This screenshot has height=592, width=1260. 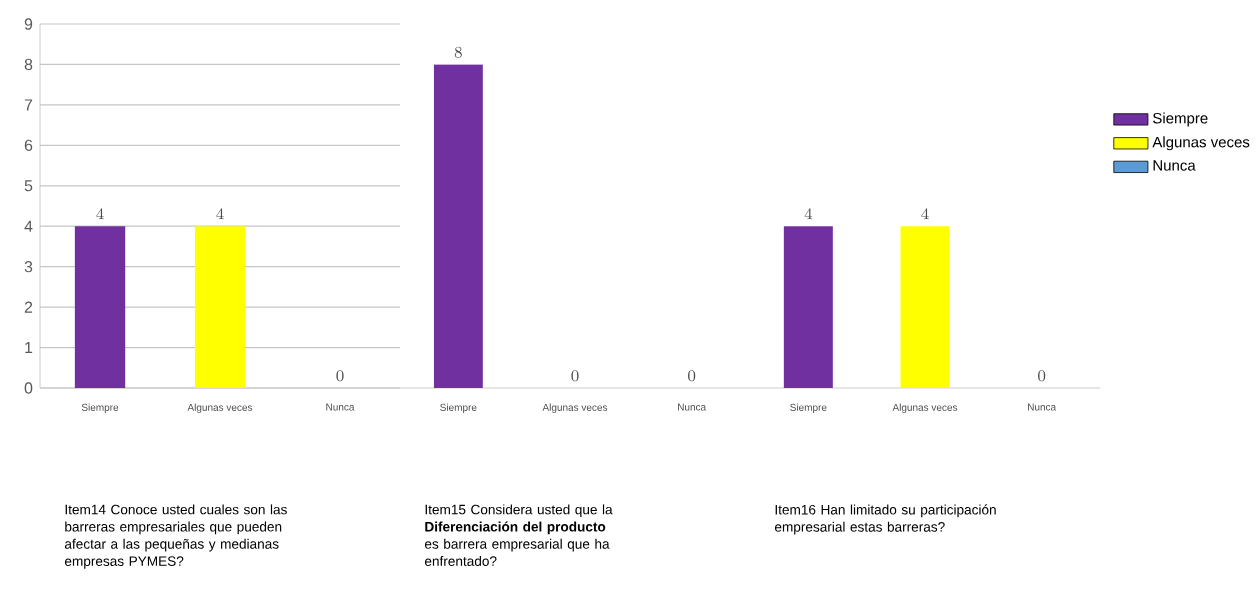 What do you see at coordinates (28, 24) in the screenshot?
I see `y-tick-label: 9` at bounding box center [28, 24].